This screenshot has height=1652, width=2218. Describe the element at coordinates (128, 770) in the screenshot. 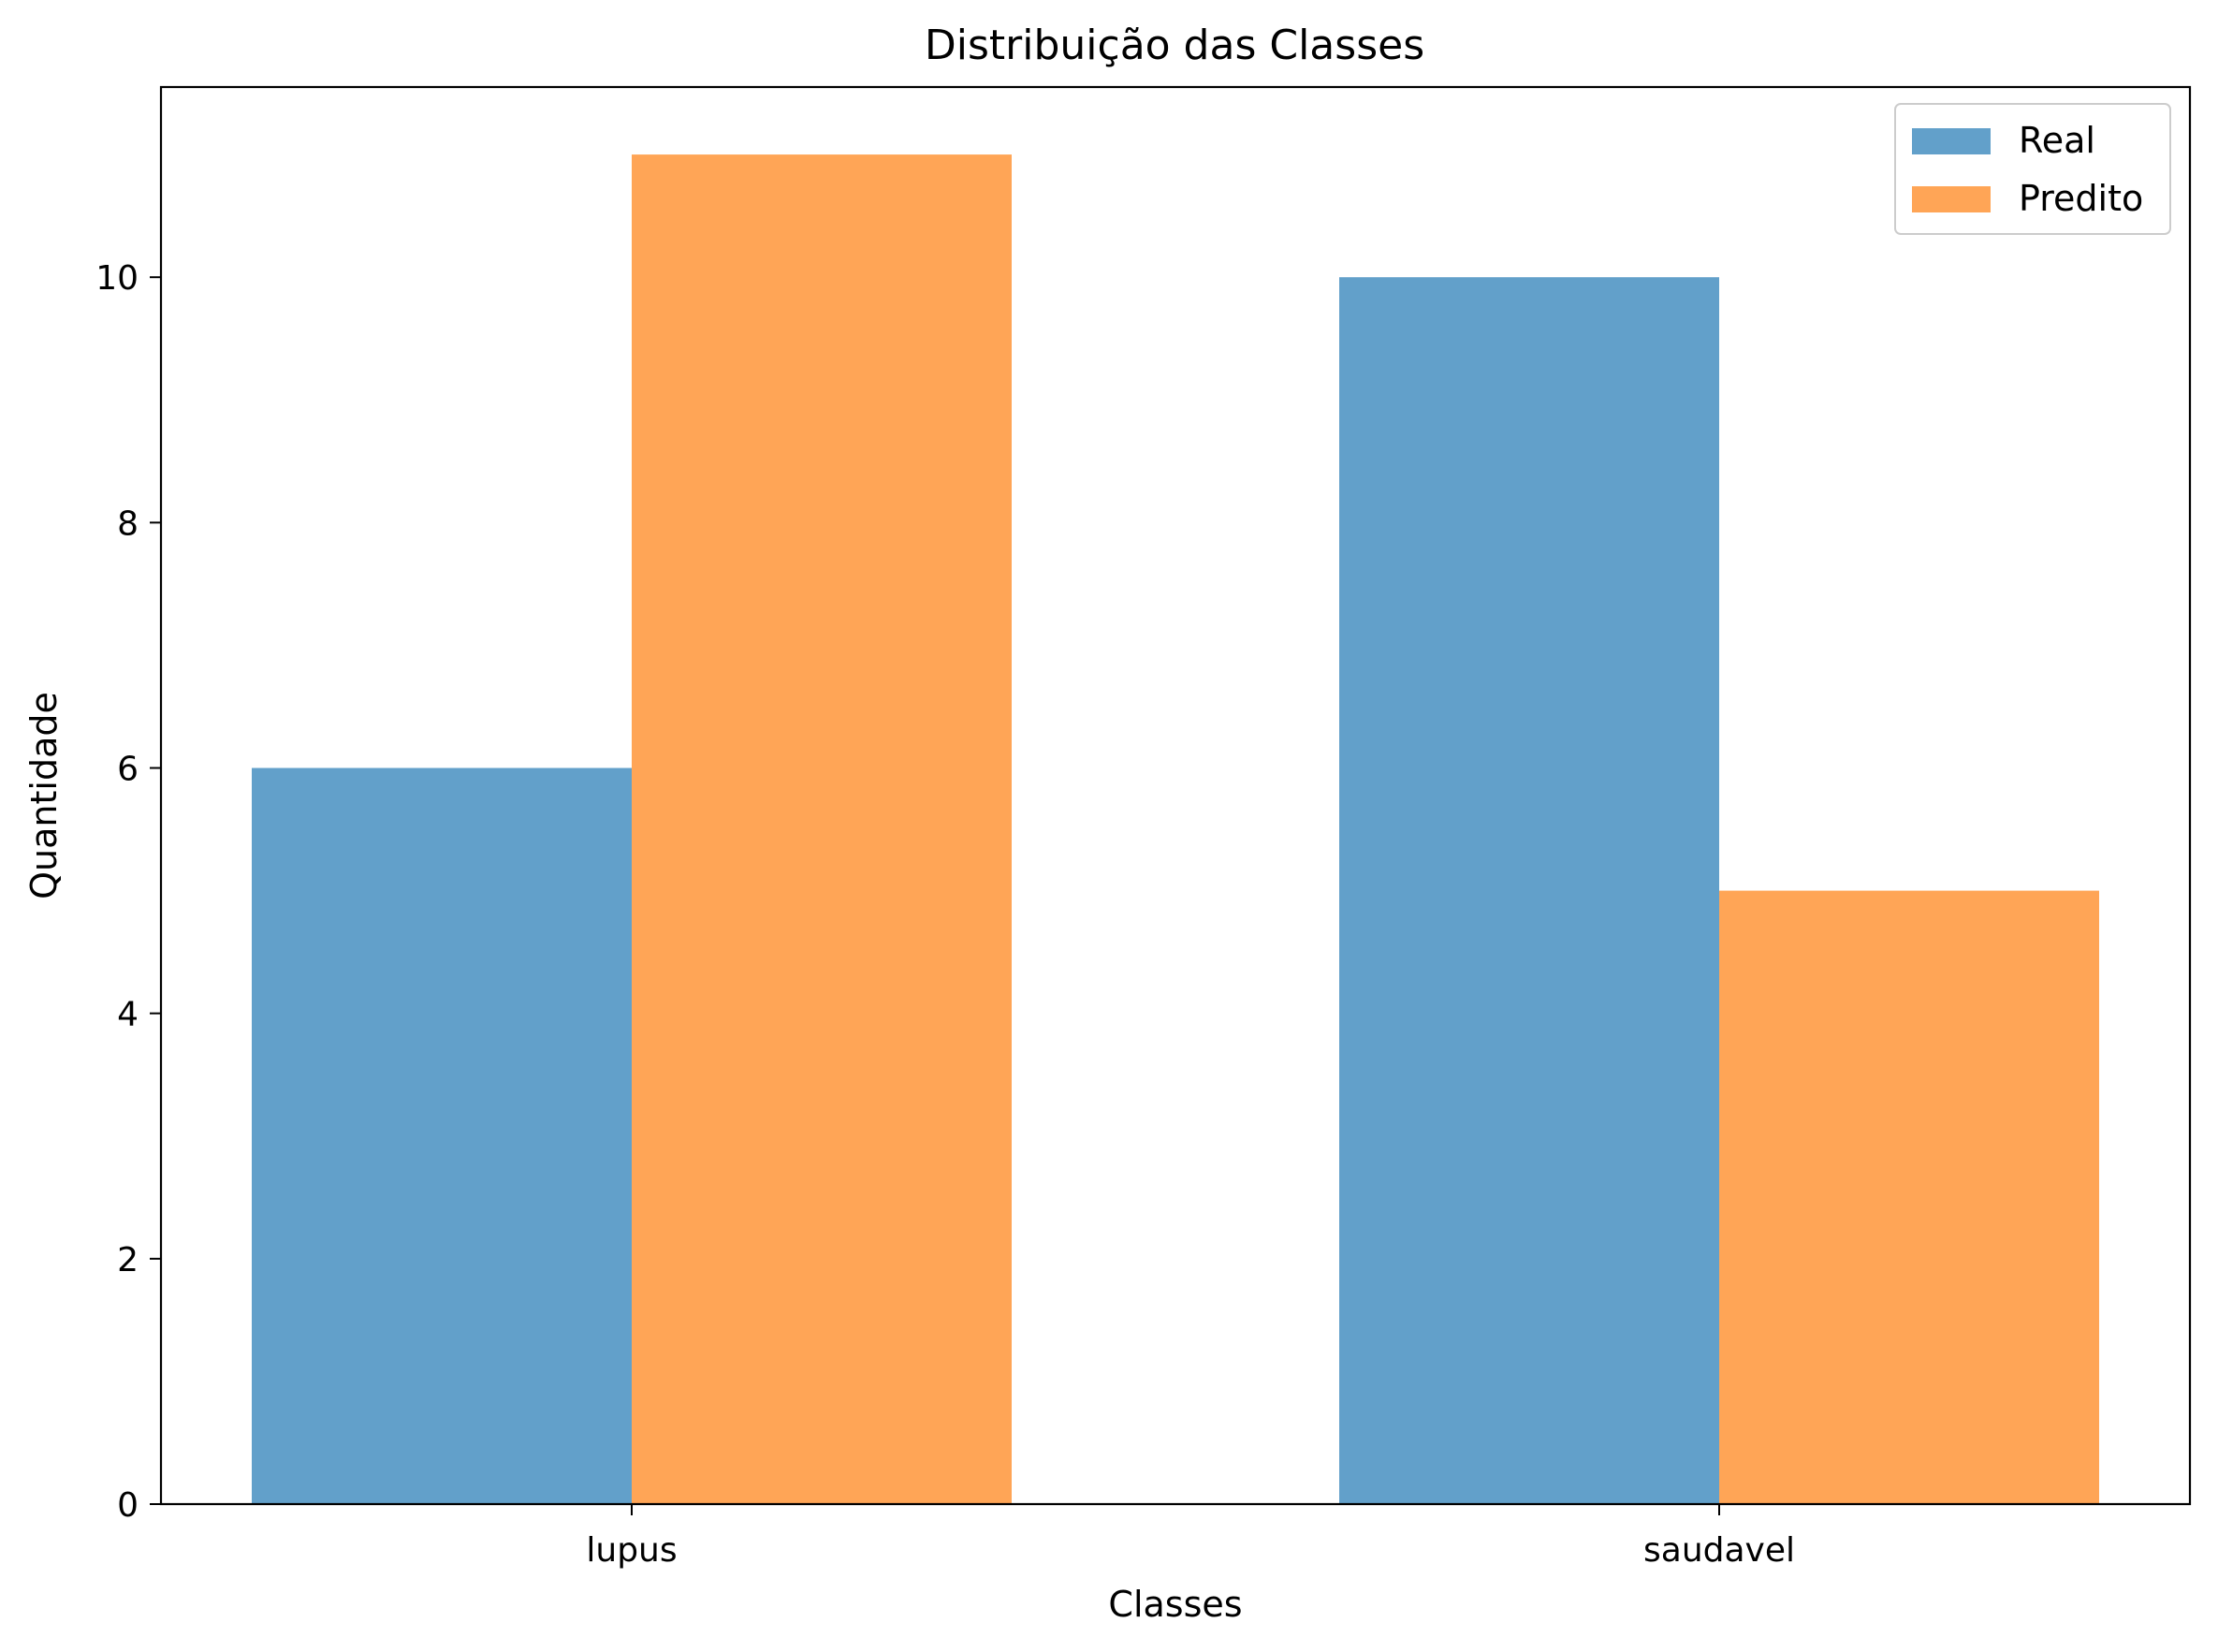

I see `y-tick-label: 6` at that location.